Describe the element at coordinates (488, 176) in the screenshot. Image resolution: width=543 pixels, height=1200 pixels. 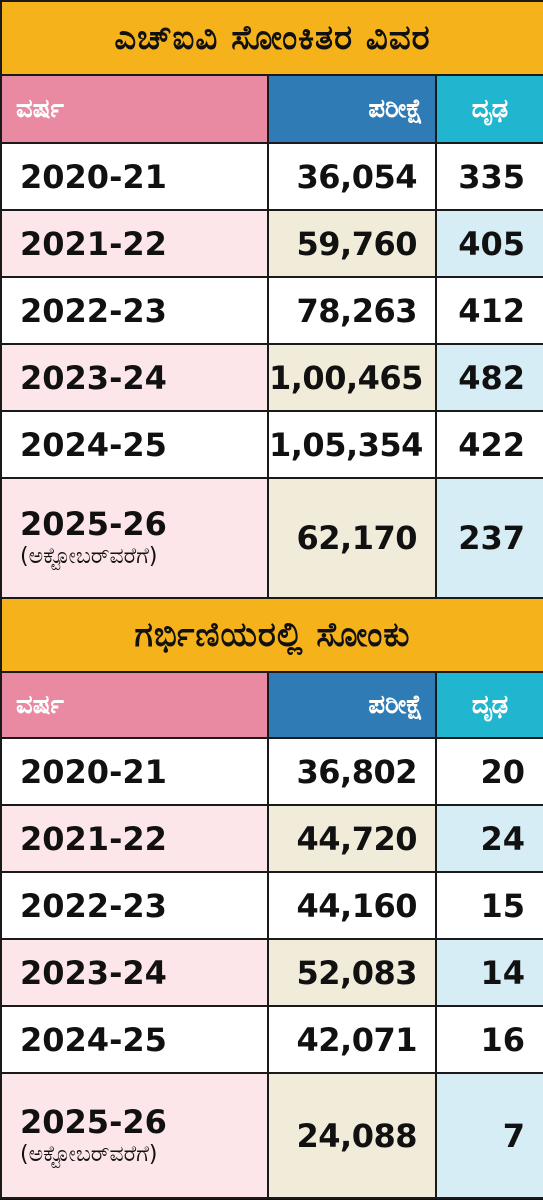
I see `positive-count-cell: 335` at that location.